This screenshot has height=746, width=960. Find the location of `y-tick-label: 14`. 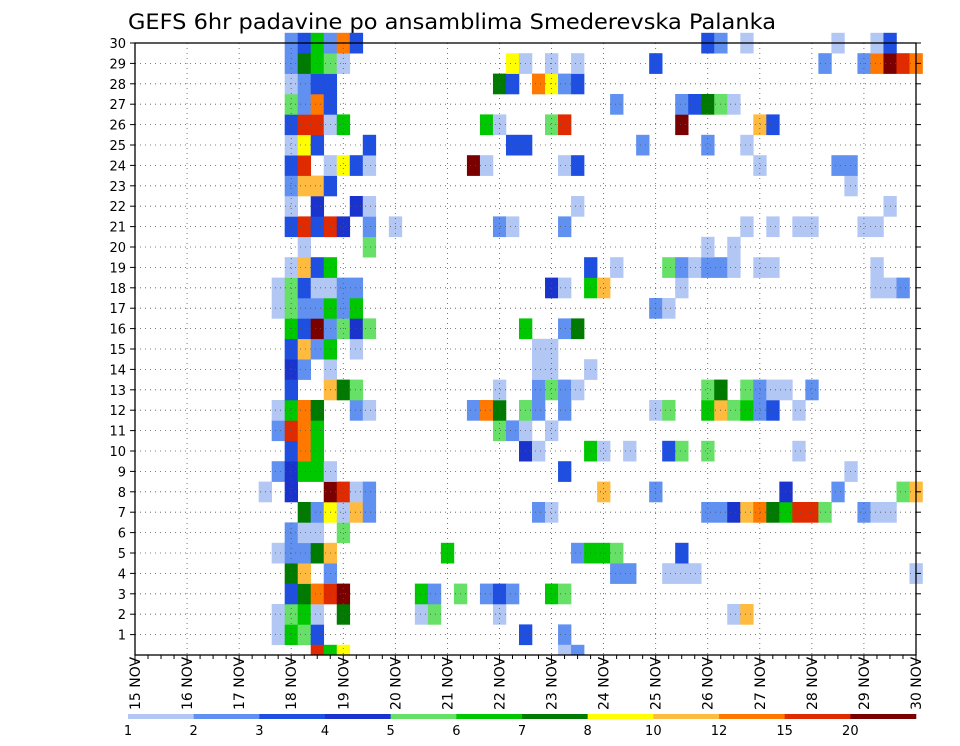

y-tick-label: 14 is located at coordinates (117, 370).